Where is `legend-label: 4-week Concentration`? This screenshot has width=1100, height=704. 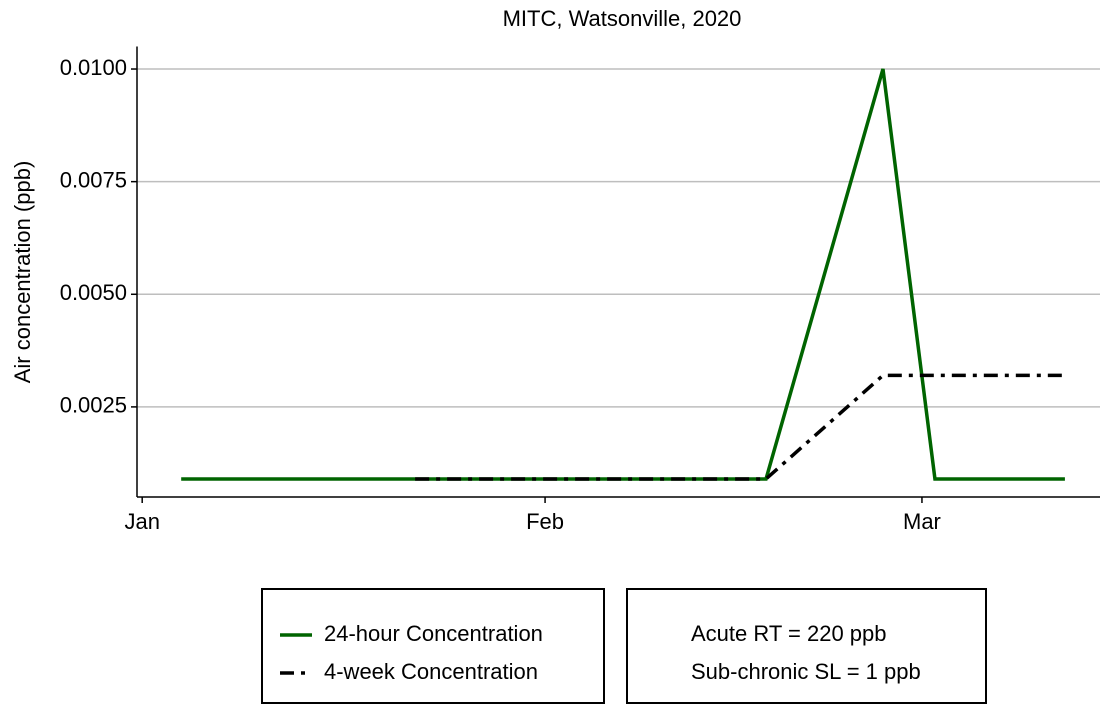
legend-label: 4-week Concentration is located at coordinates (431, 671).